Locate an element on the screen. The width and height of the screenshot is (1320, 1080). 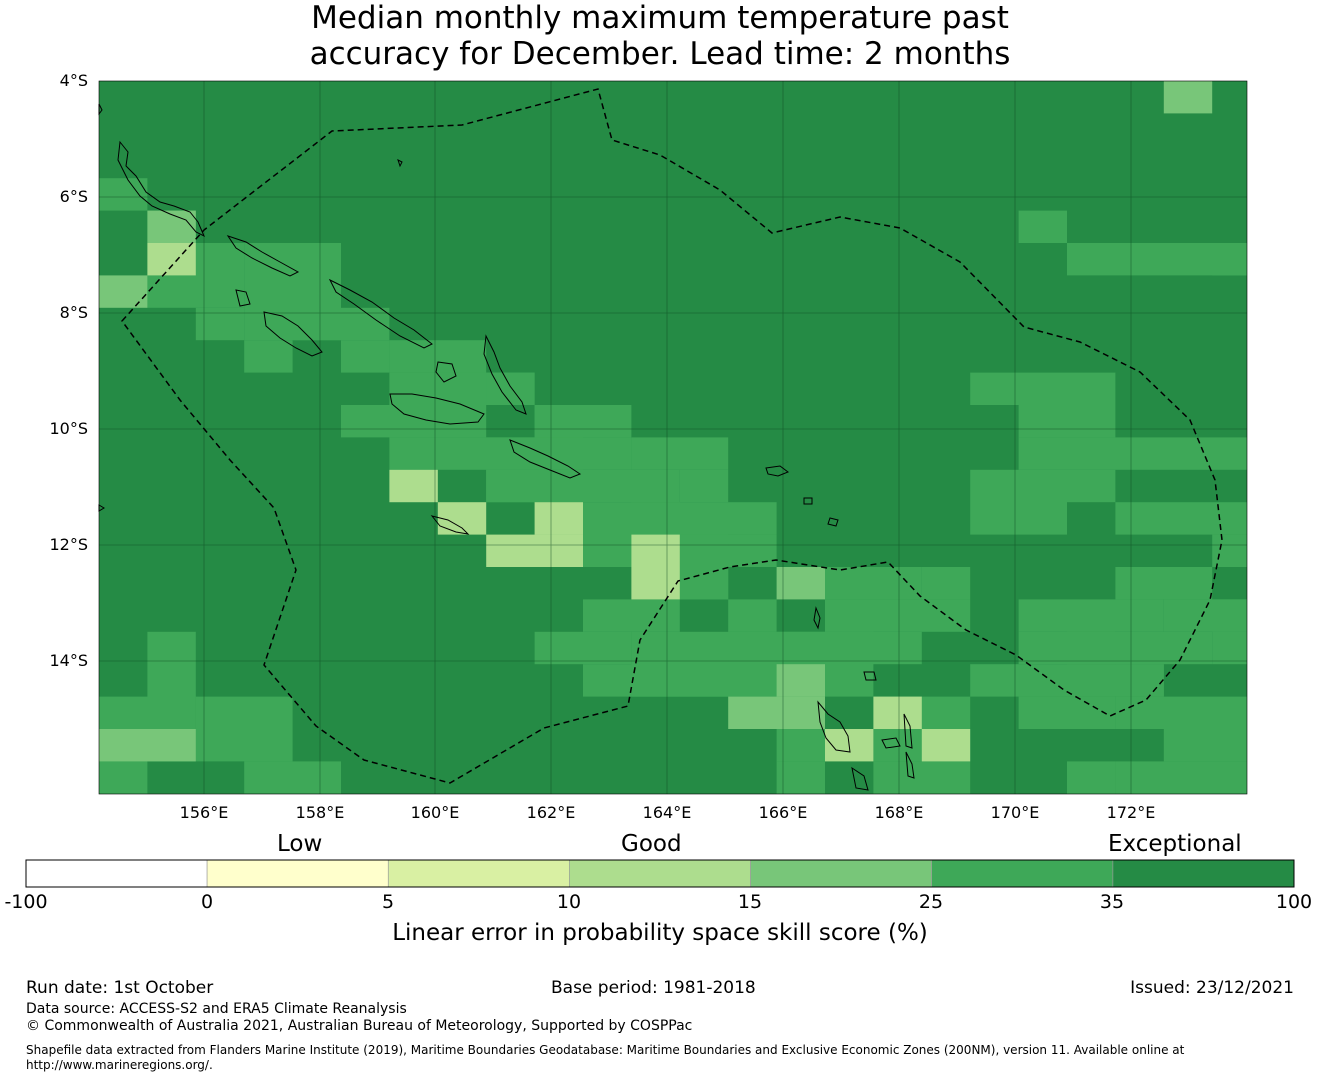
island-bougainville is located at coordinates (161, 189).